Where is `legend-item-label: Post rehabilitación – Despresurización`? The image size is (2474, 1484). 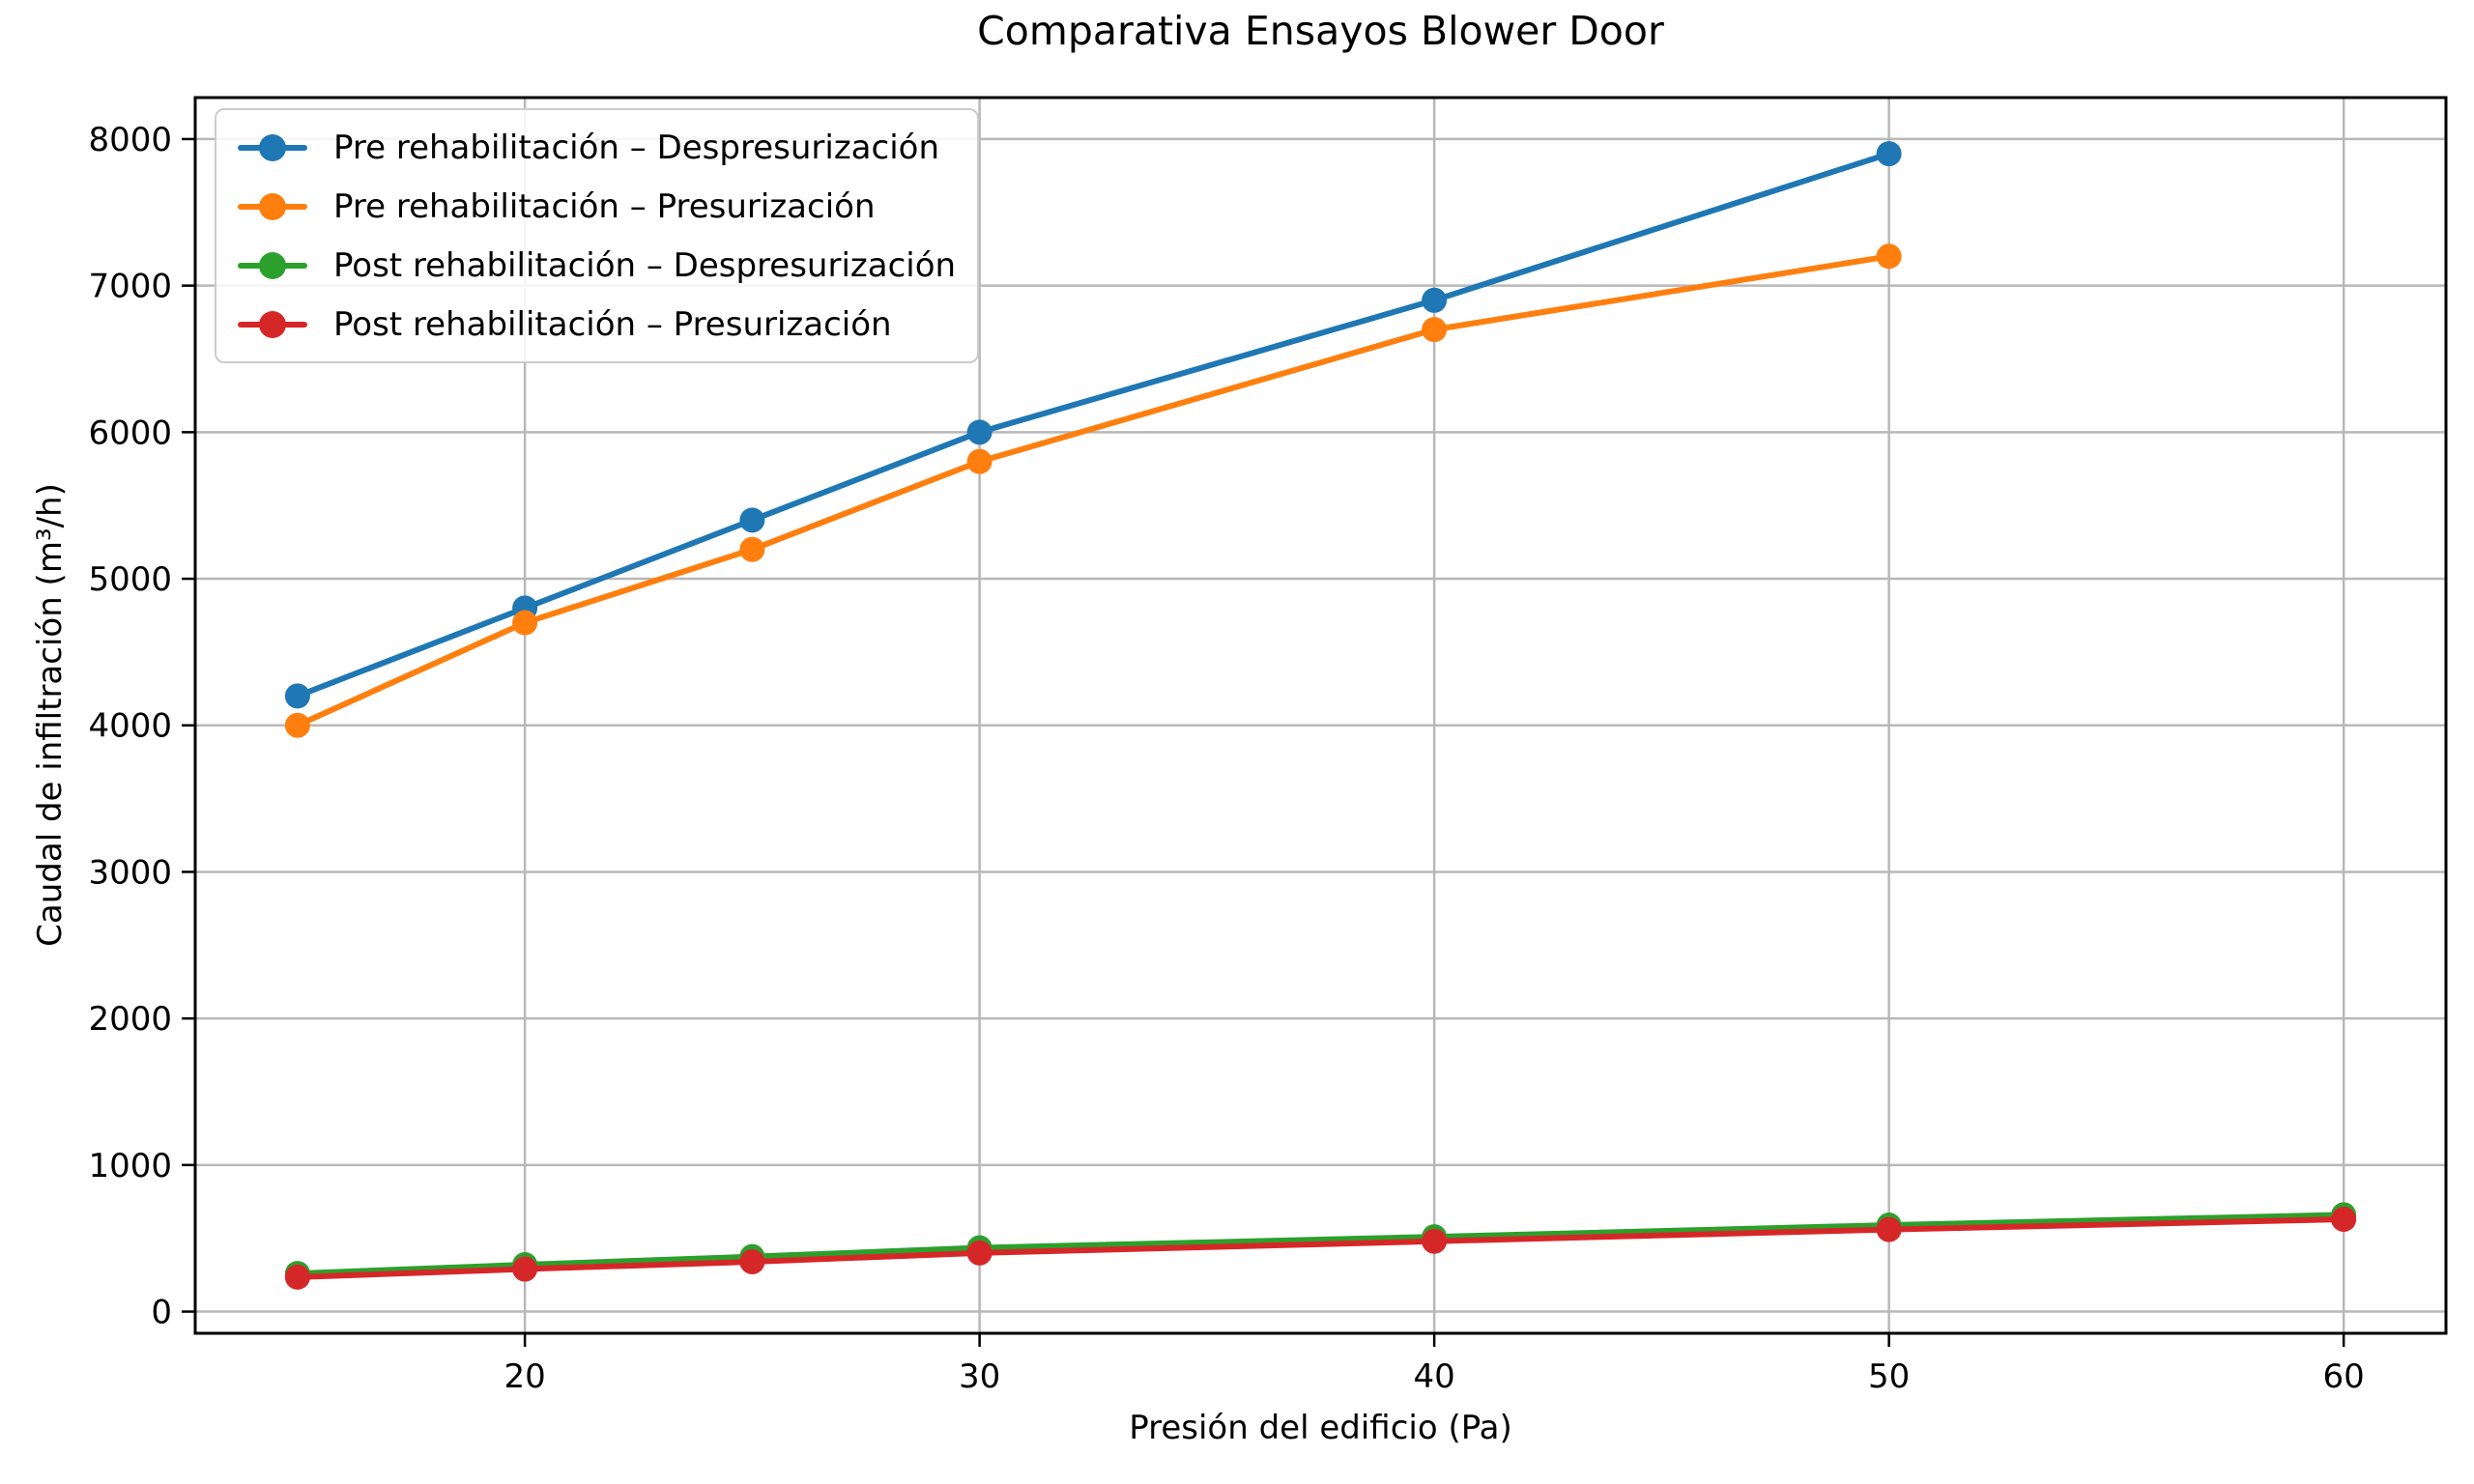 legend-item-label: Post rehabilitación – Despresurización is located at coordinates (645, 265).